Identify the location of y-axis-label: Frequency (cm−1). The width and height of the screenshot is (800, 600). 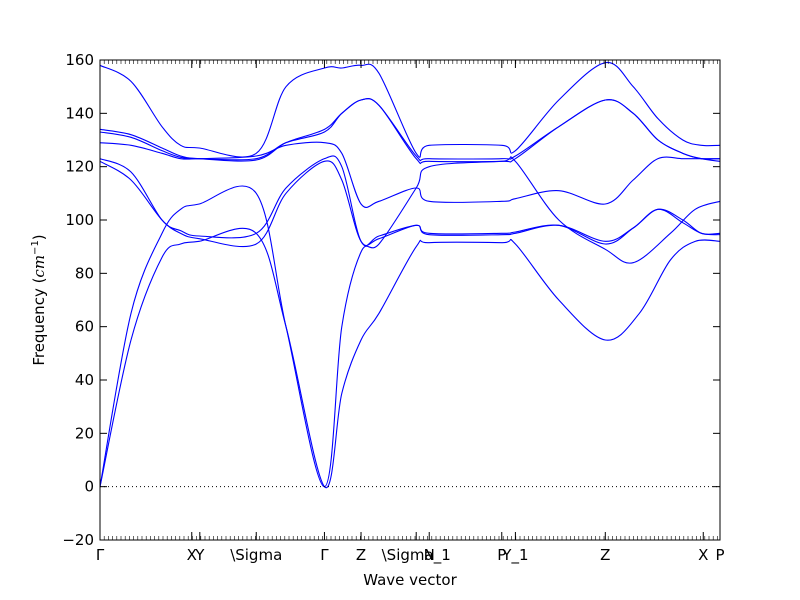
(39, 299).